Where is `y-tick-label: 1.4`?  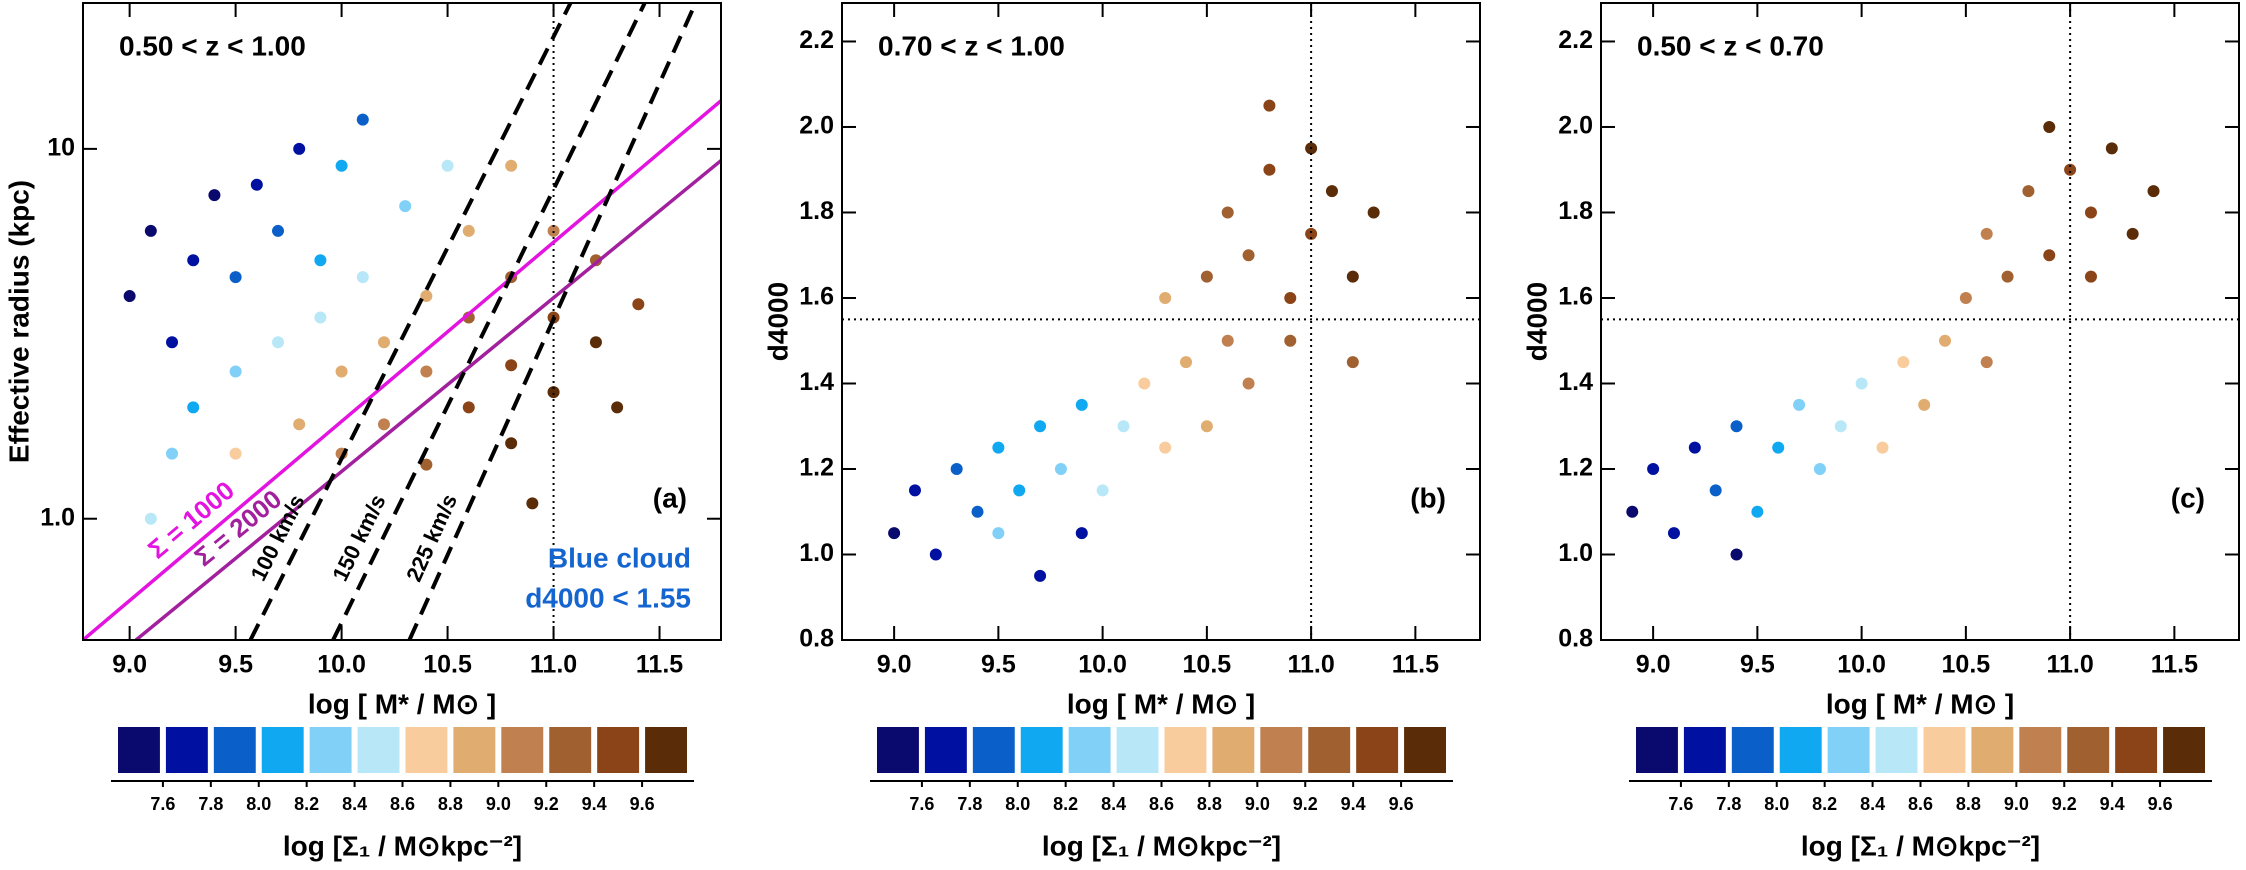
y-tick-label: 1.4 is located at coordinates (1575, 382).